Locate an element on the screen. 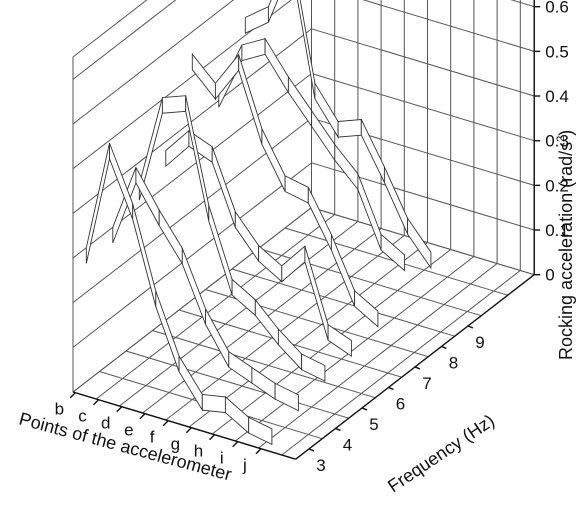 This screenshot has width=583, height=507. z-axis-title: Rocking acceleration (rad/s2) is located at coordinates (565, 245).